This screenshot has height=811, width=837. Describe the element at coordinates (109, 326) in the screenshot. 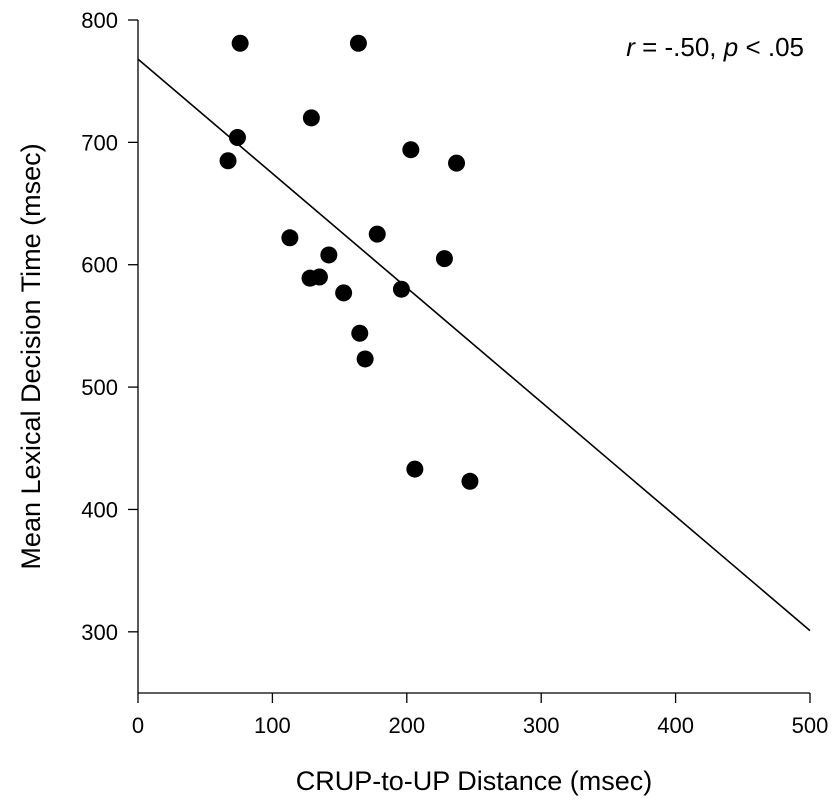

I see `y-axis-ticks: 300 400 500 600 700 800` at that location.